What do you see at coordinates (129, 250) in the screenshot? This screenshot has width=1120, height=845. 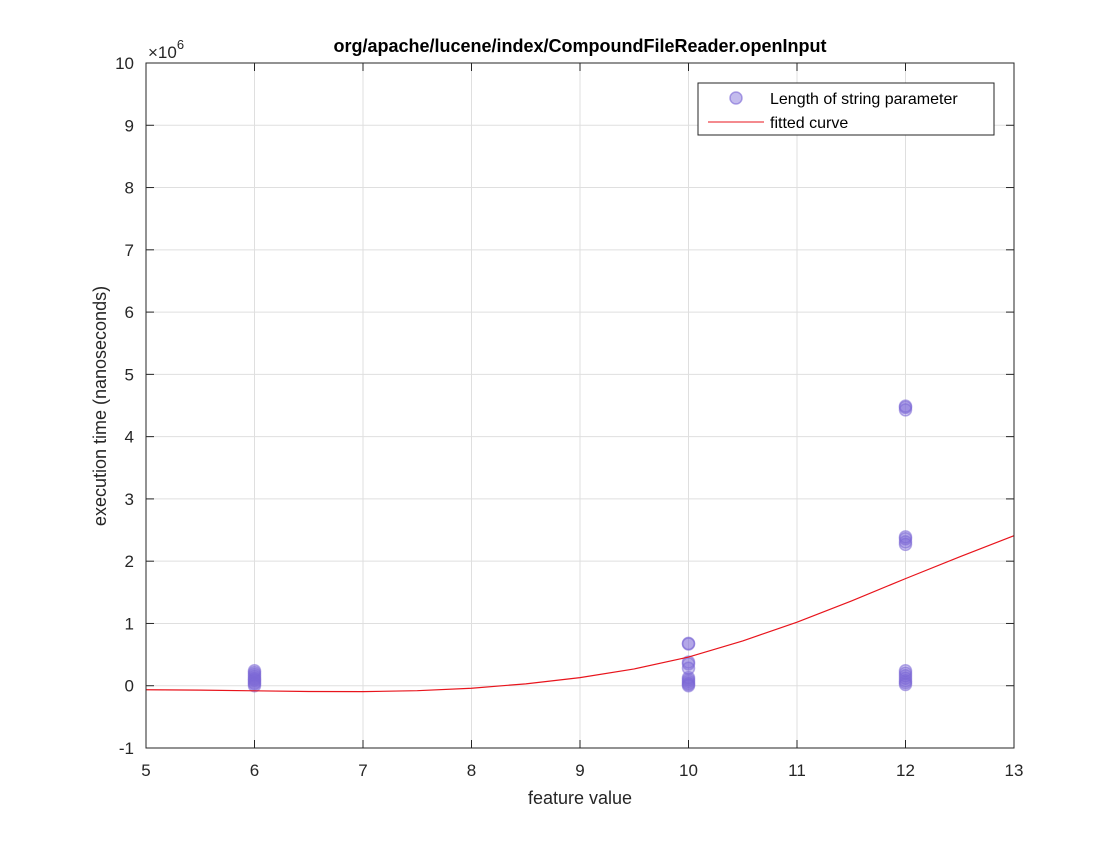 I see `y-tick-label: 7` at bounding box center [129, 250].